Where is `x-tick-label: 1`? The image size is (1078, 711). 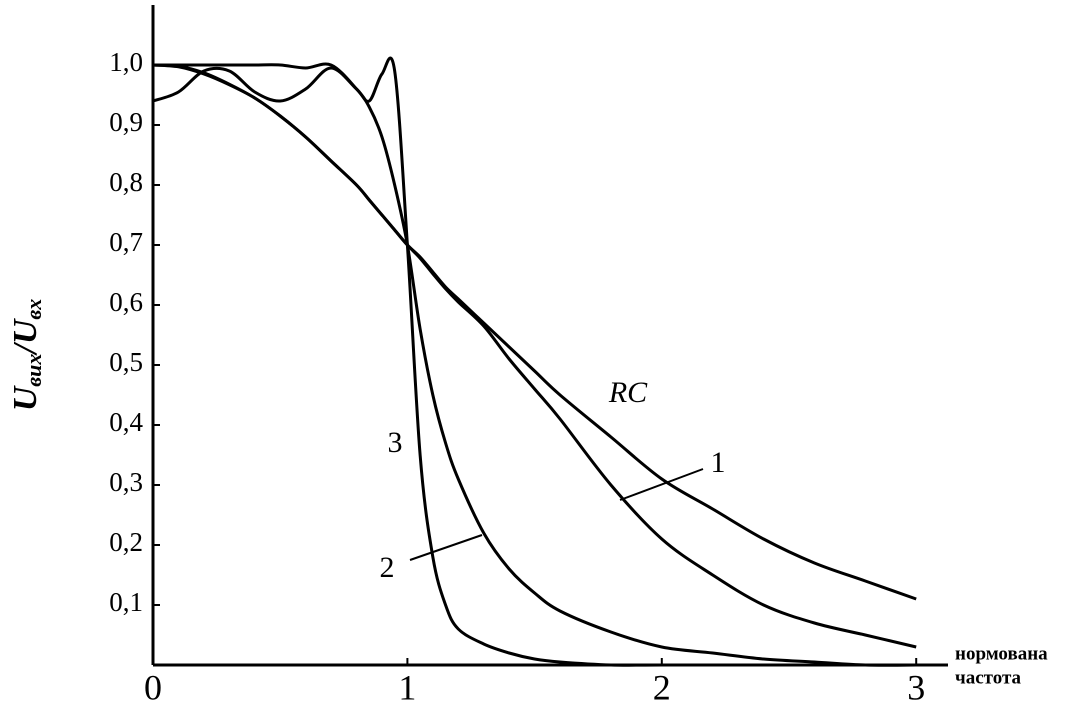
x-tick-label: 1 is located at coordinates (407, 687).